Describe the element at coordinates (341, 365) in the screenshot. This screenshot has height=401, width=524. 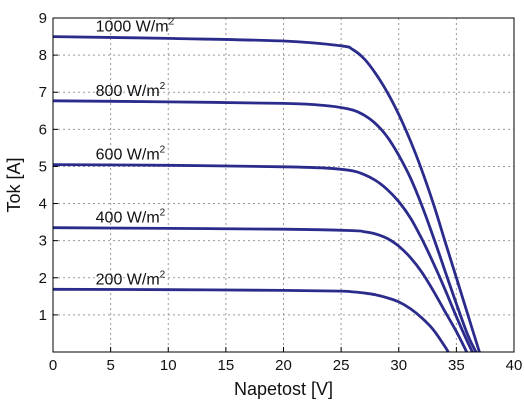
I see `x-tick-label: 25` at that location.